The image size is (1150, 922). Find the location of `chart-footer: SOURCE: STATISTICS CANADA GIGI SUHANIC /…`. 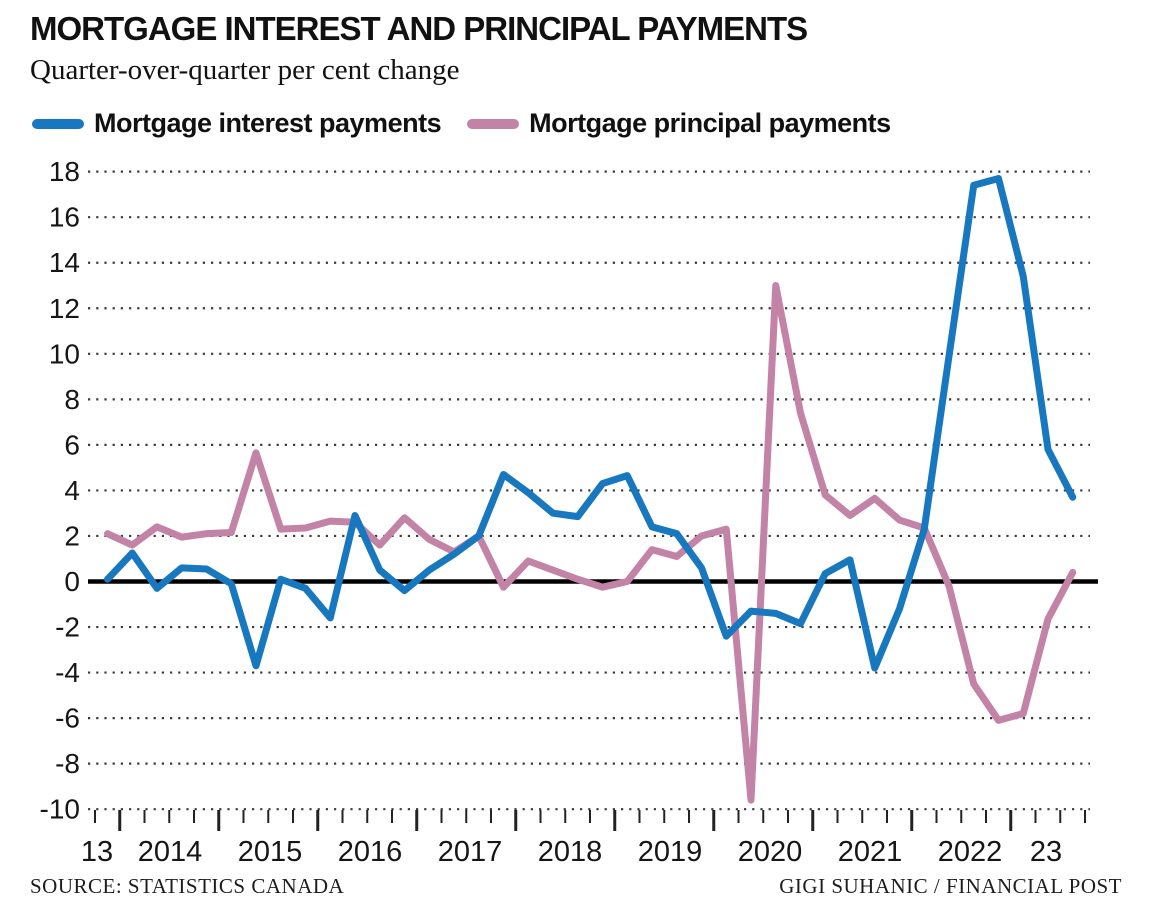

chart-footer: SOURCE: STATISTICS CANADA GIGI SUHANIC /… is located at coordinates (576, 886).